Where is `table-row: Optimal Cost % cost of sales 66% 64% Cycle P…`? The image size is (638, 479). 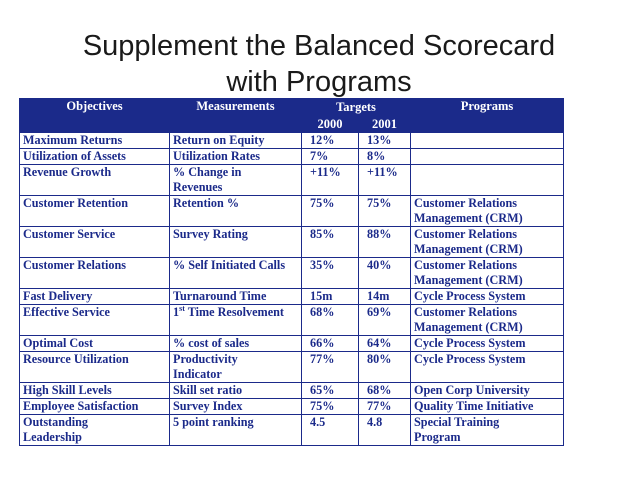
table-row: Optimal Cost % cost of sales 66% 64% Cycle P… is located at coordinates (292, 343).